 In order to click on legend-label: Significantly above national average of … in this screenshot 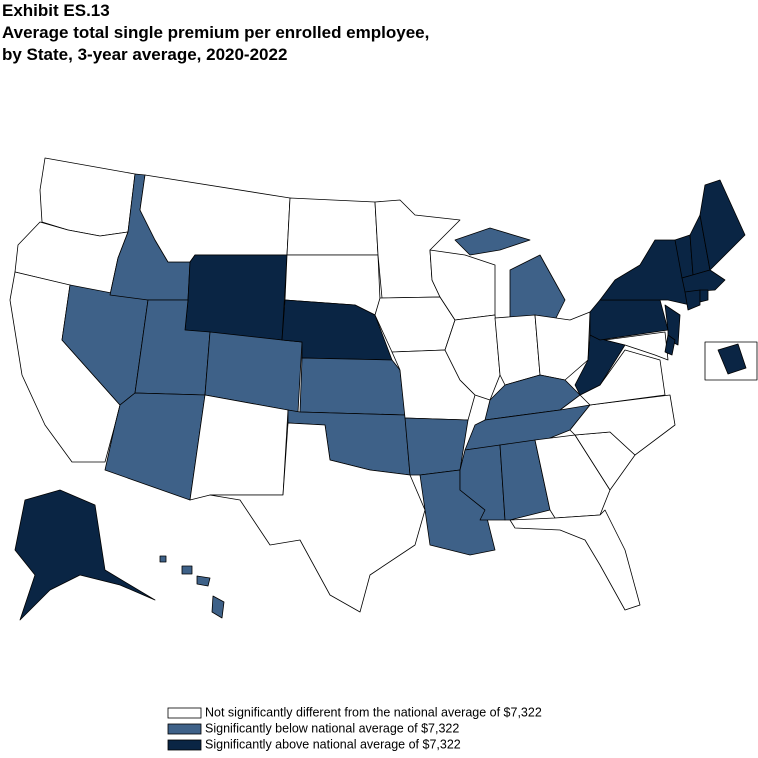, I will do `click(333, 744)`.